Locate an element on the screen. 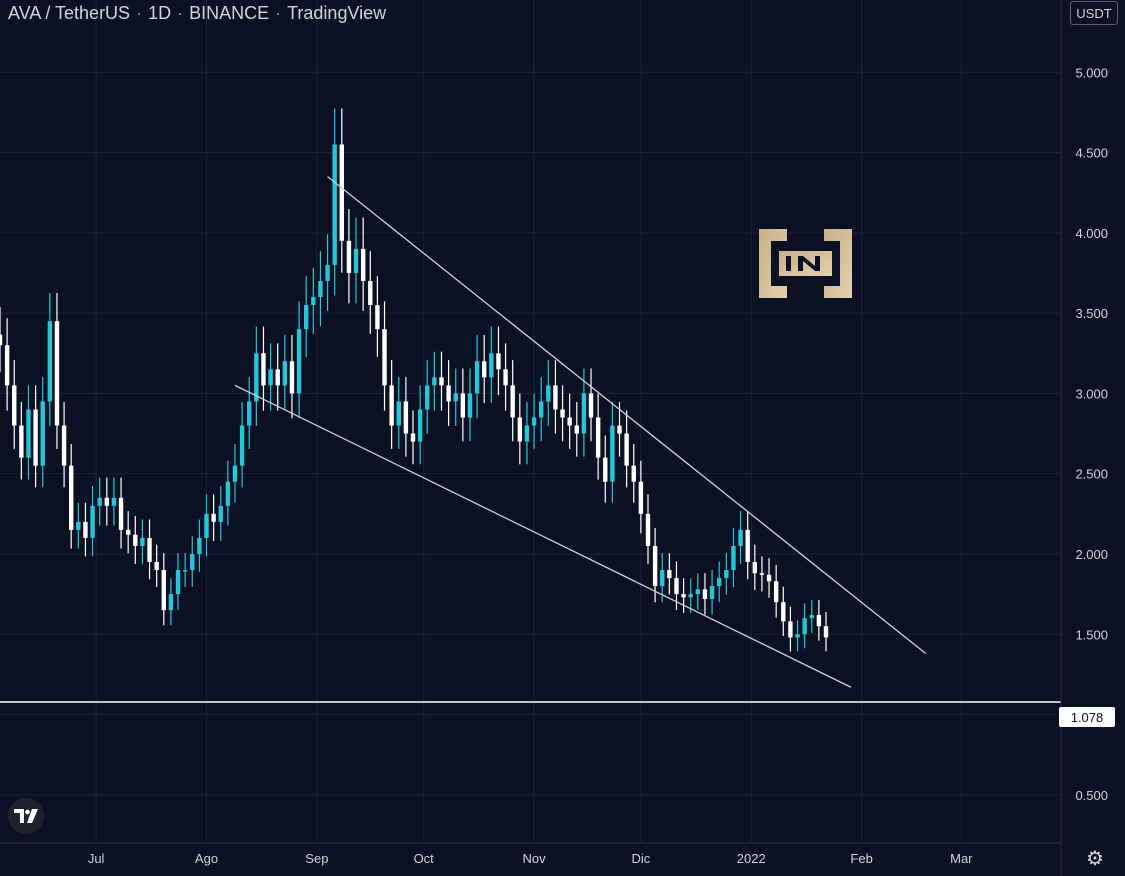 The height and width of the screenshot is (876, 1125). time-tick-label: Sep is located at coordinates (316, 858).